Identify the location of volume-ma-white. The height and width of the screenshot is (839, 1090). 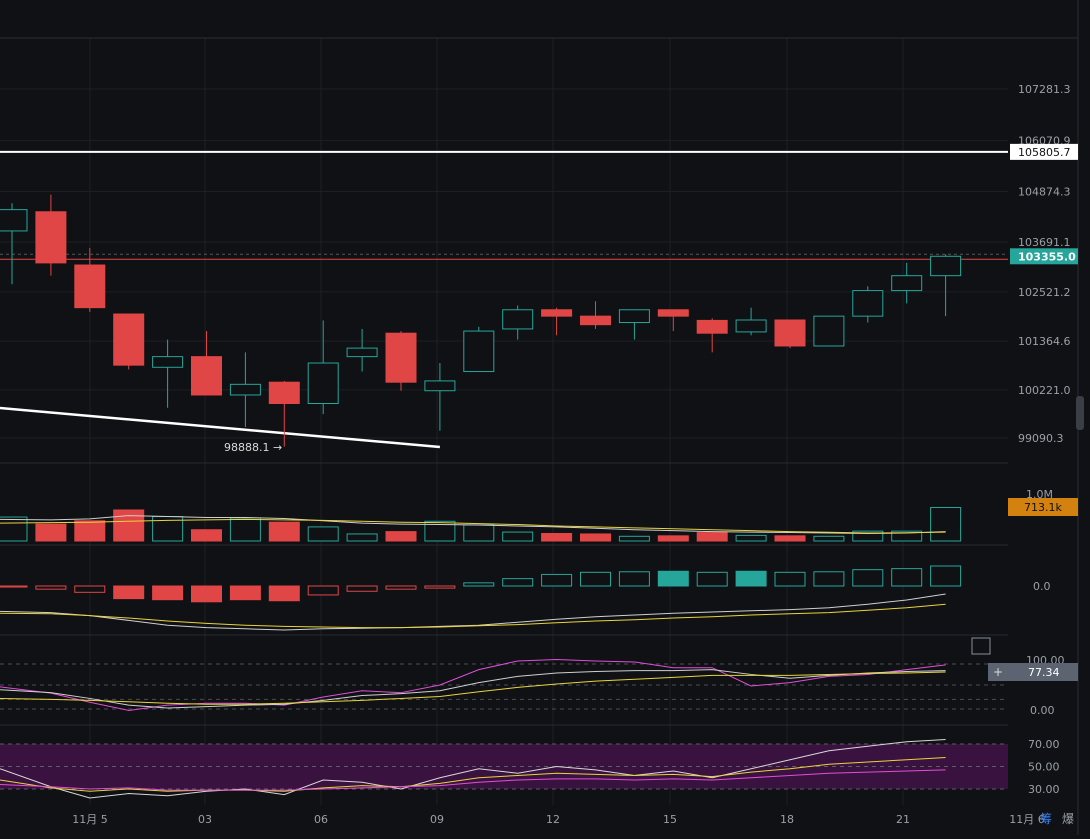
(473, 524).